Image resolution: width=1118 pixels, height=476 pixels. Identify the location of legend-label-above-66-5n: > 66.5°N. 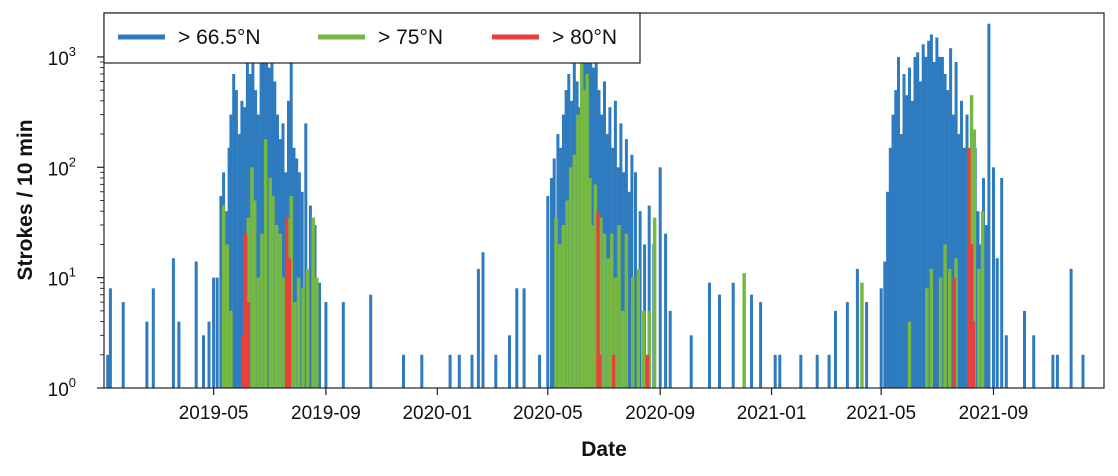
(219, 37).